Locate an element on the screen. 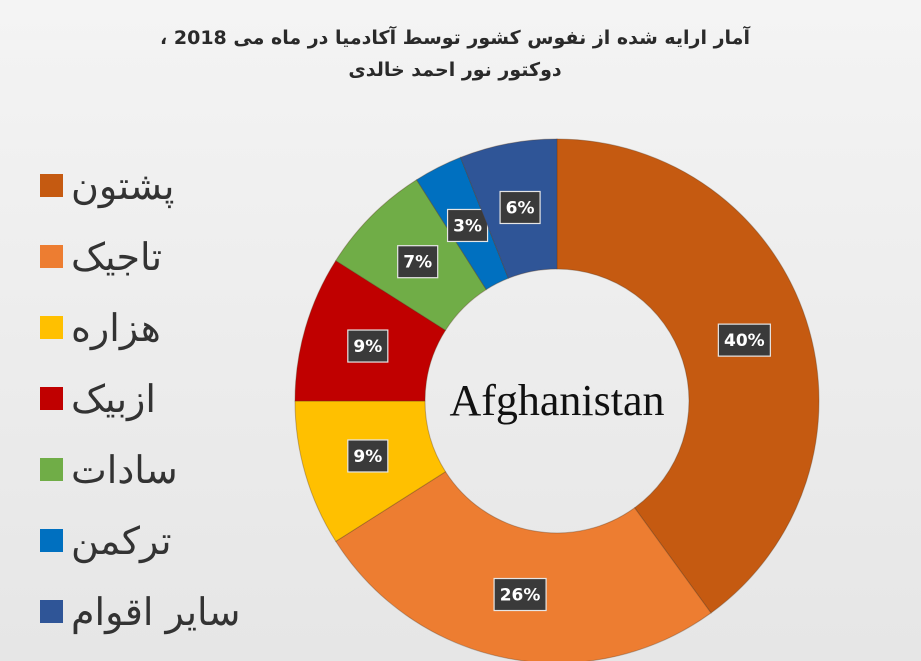 The width and height of the screenshot is (921, 661). legend-label: ترکمن is located at coordinates (121, 540).